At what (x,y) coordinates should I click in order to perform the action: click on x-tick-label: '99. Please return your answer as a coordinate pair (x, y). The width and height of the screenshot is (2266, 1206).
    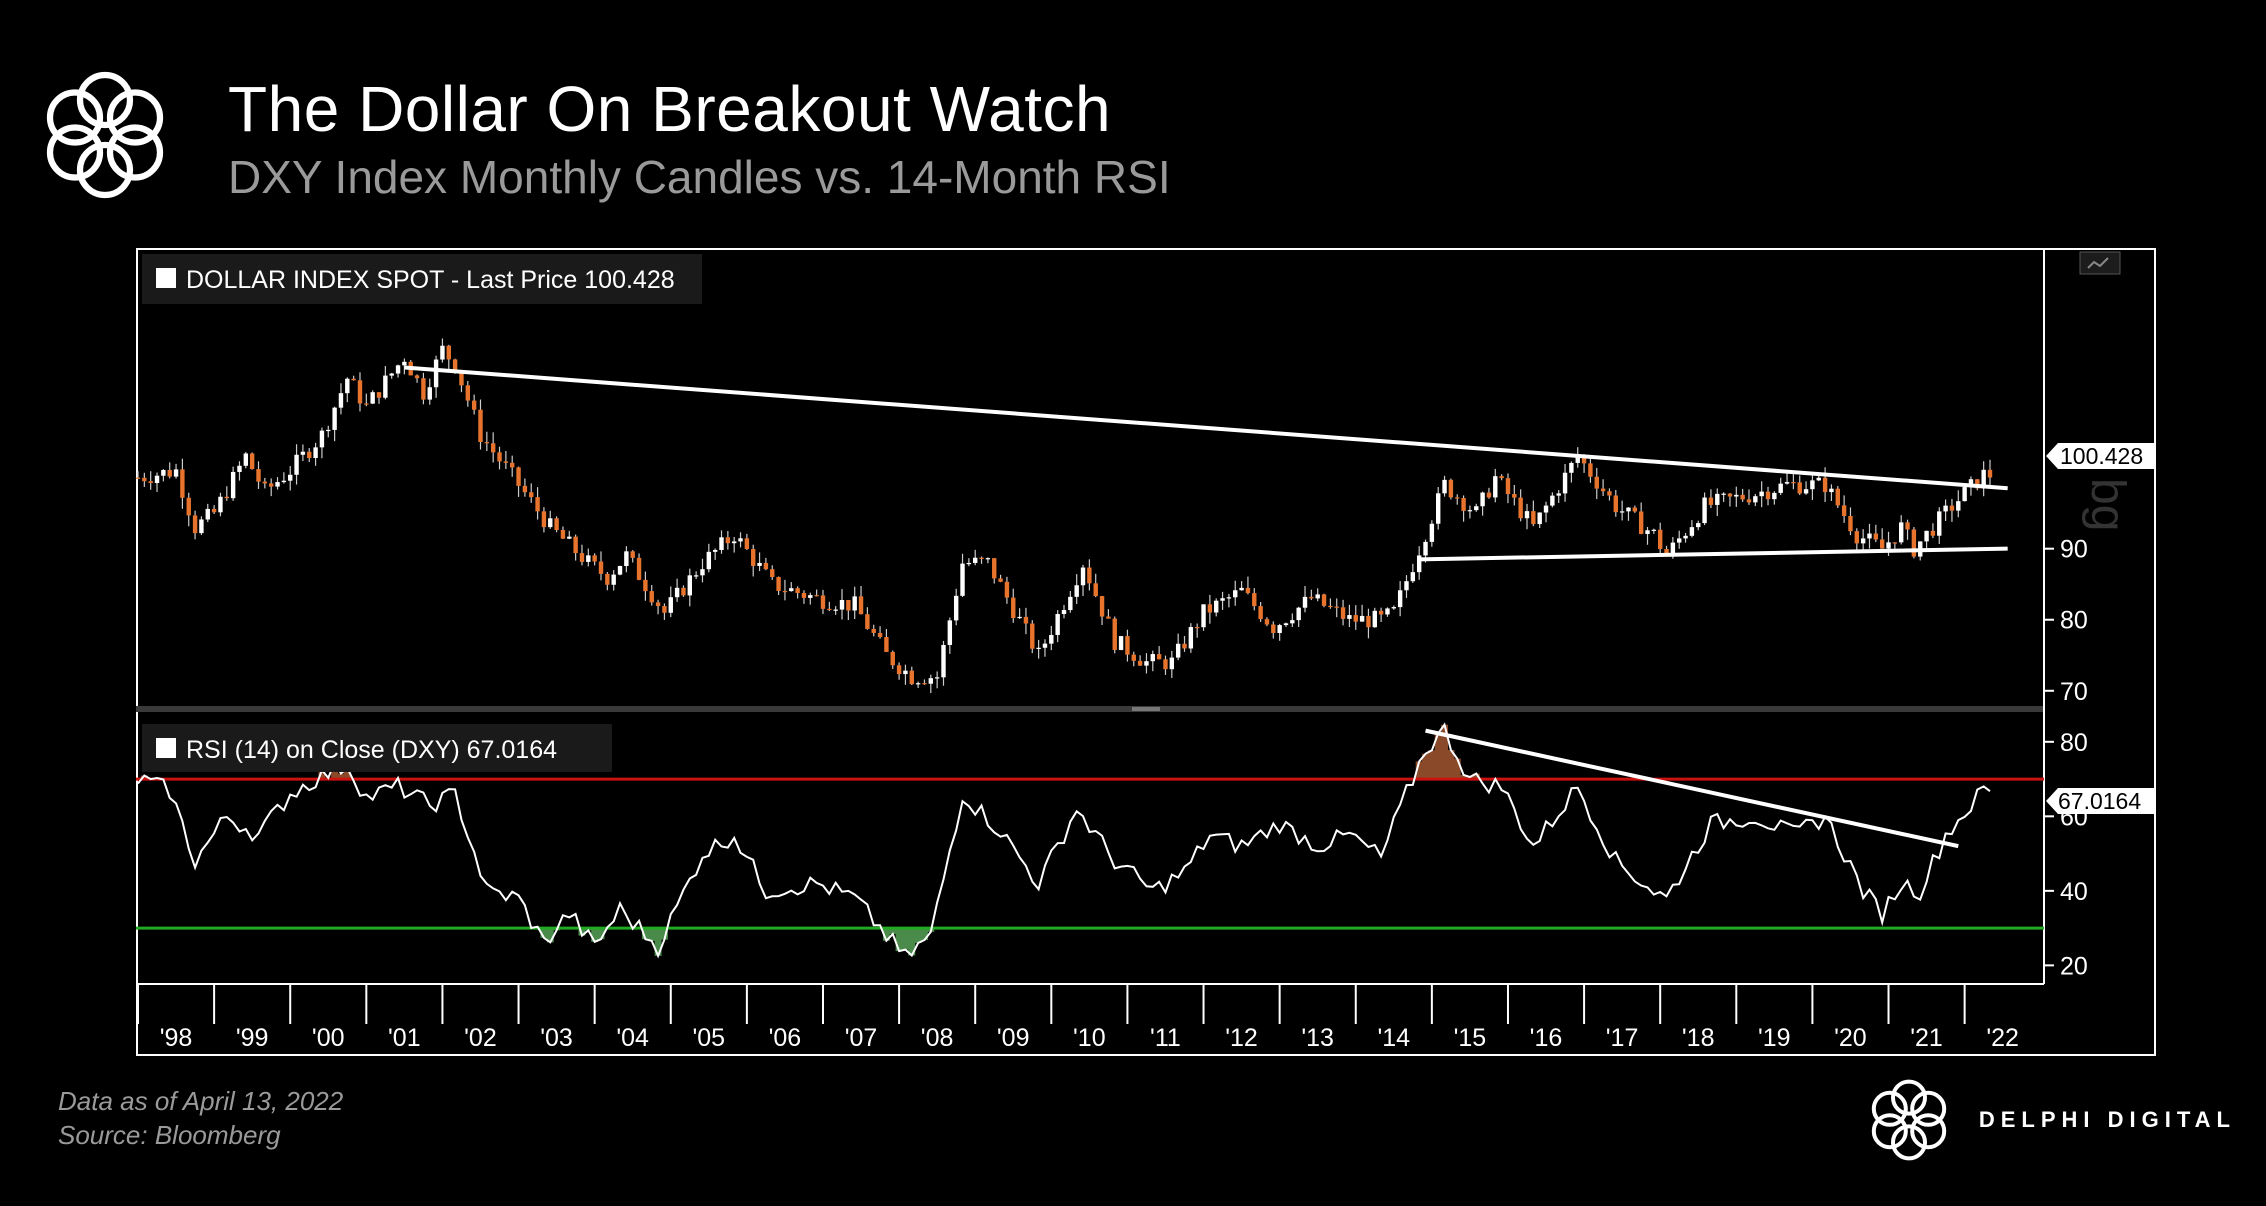
    Looking at the image, I should click on (252, 1038).